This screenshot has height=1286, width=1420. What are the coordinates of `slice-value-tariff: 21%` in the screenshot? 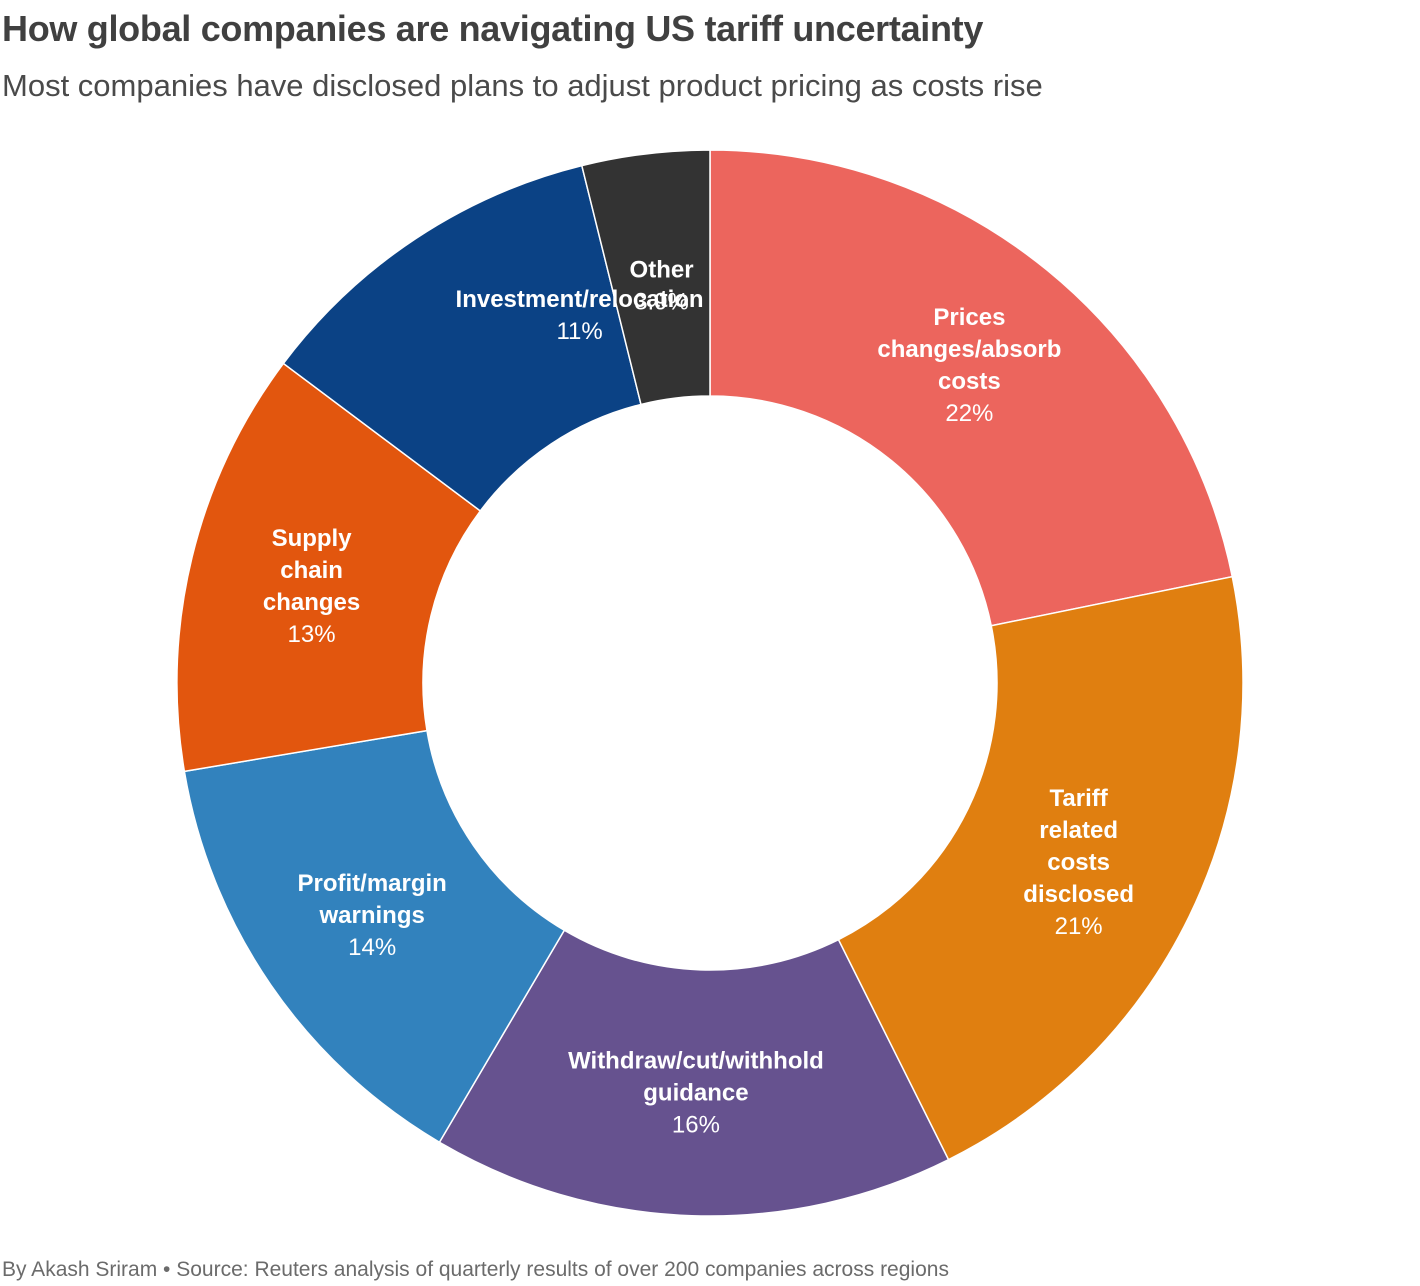 It's located at (1079, 926).